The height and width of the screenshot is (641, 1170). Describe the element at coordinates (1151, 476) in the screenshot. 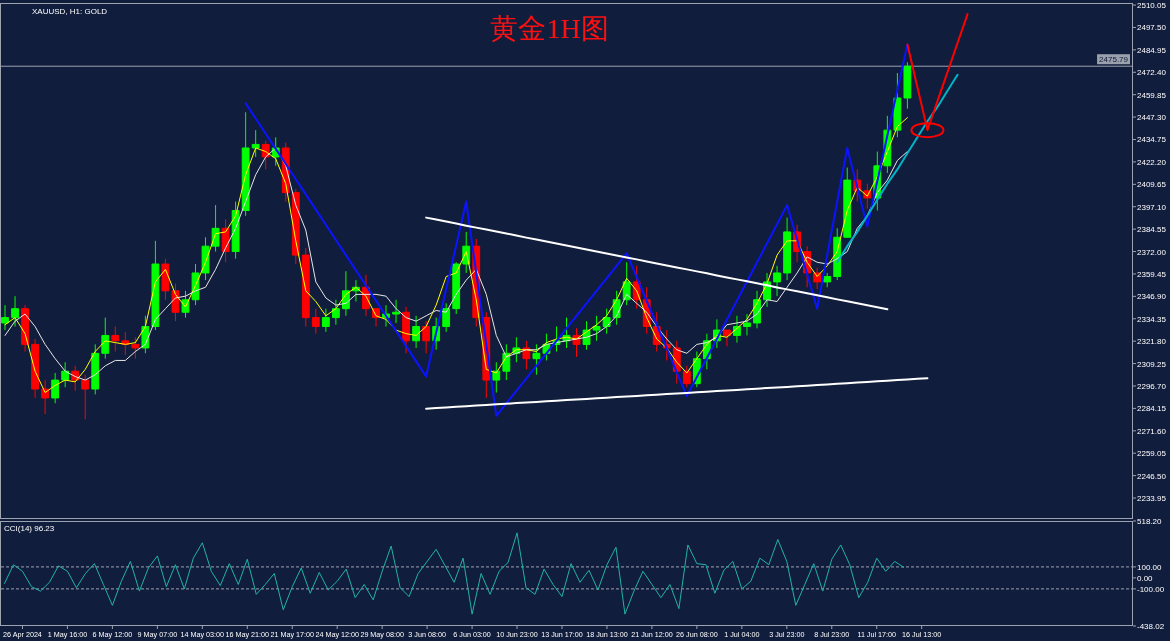

I see `ytick-label: 2246.50` at that location.